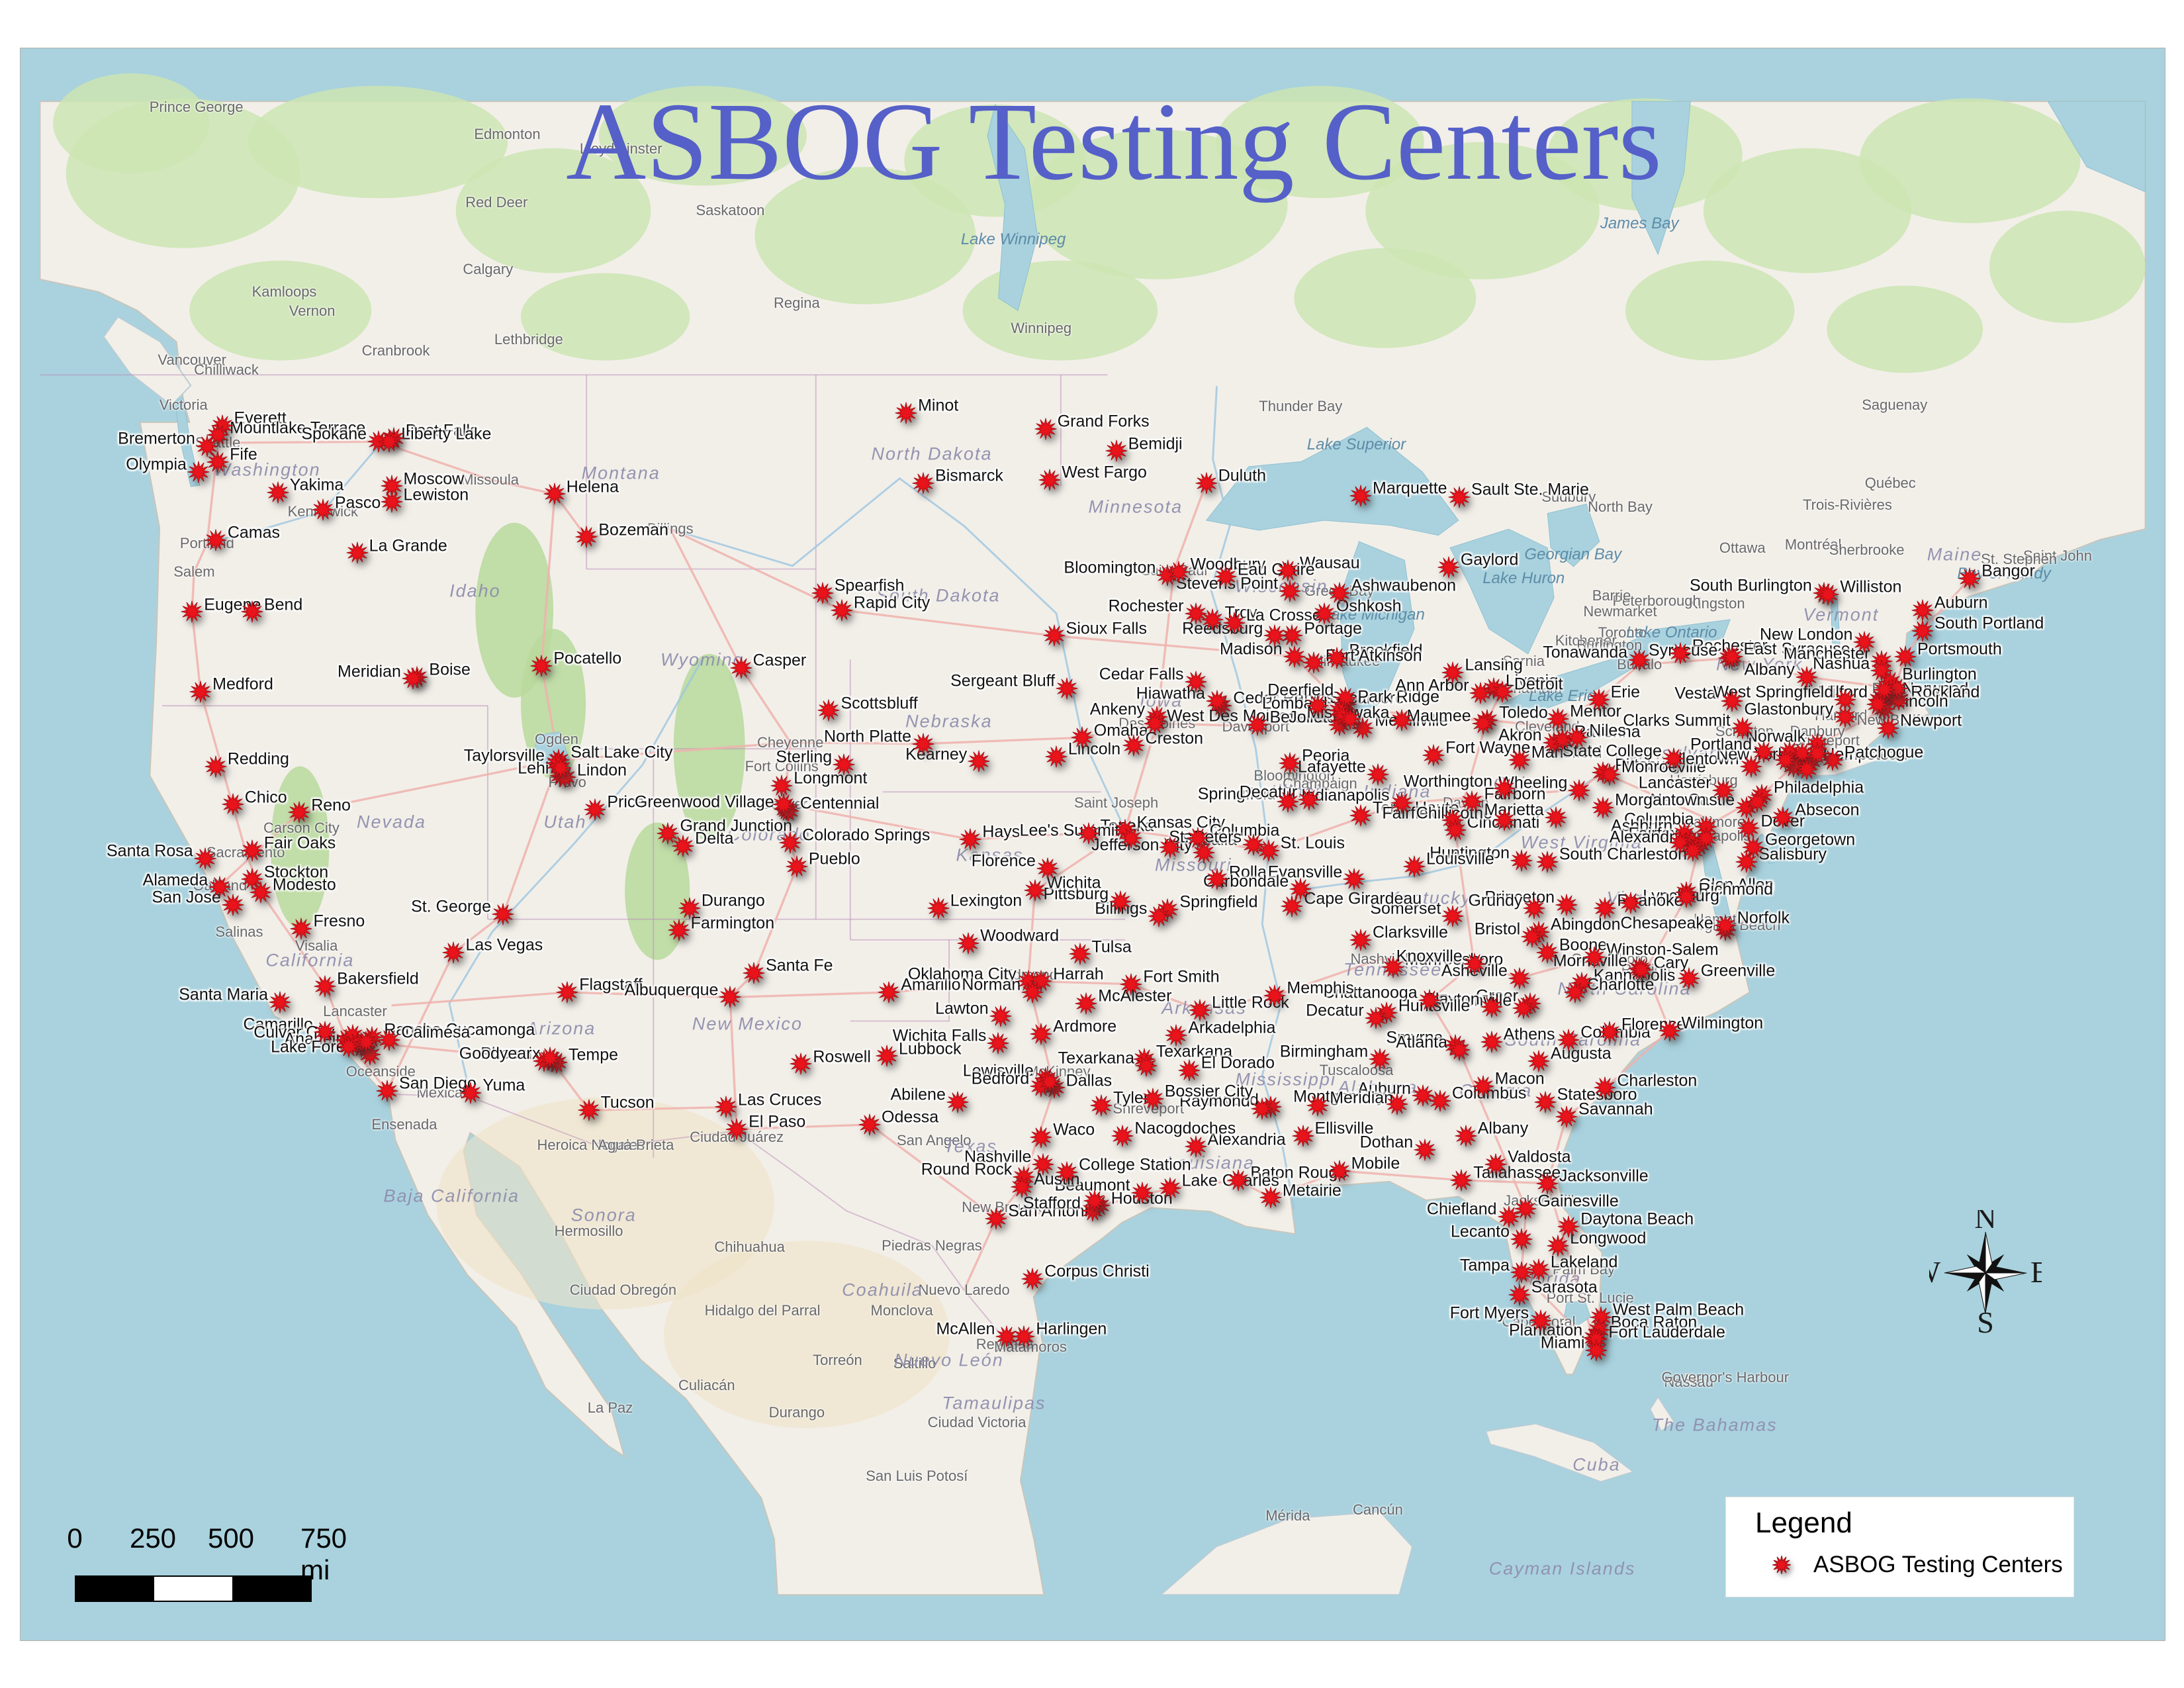 Image resolution: width=2184 pixels, height=1688 pixels. What do you see at coordinates (592, 486) in the screenshot?
I see `testing-center-label: Helena` at bounding box center [592, 486].